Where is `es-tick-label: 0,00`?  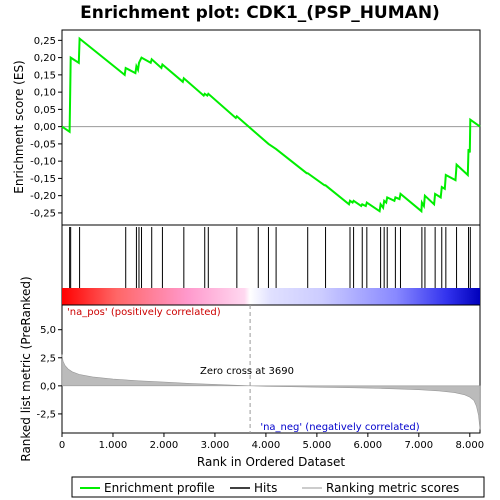 es-tick-label: 0,00 is located at coordinates (45, 127).